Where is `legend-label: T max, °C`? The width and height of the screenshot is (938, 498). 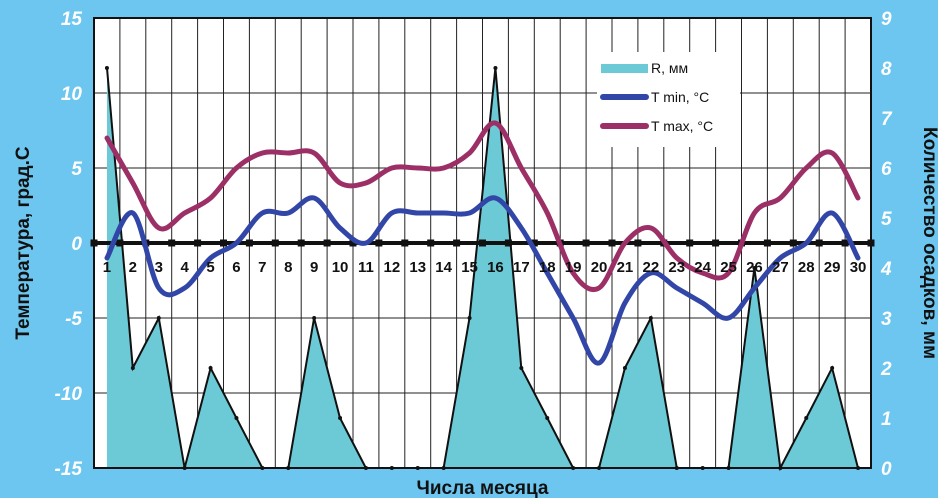 legend-label: T max, °C is located at coordinates (682, 126).